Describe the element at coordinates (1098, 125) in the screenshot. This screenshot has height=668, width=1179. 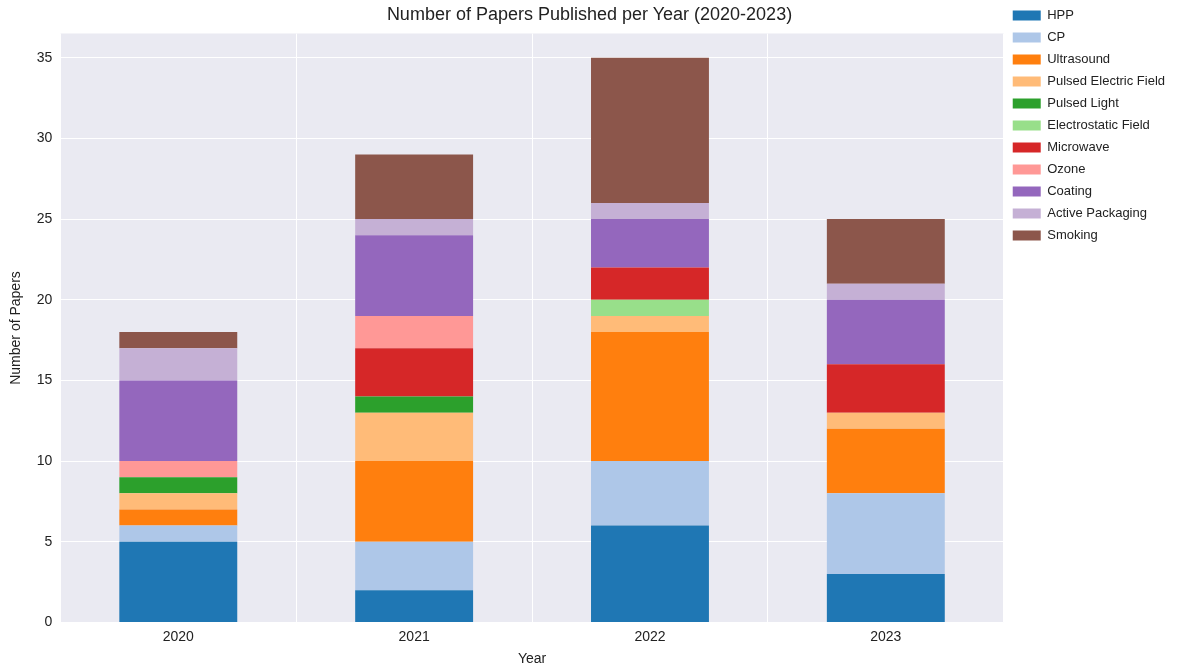
I see `legend-label: Electrostatic Field` at that location.